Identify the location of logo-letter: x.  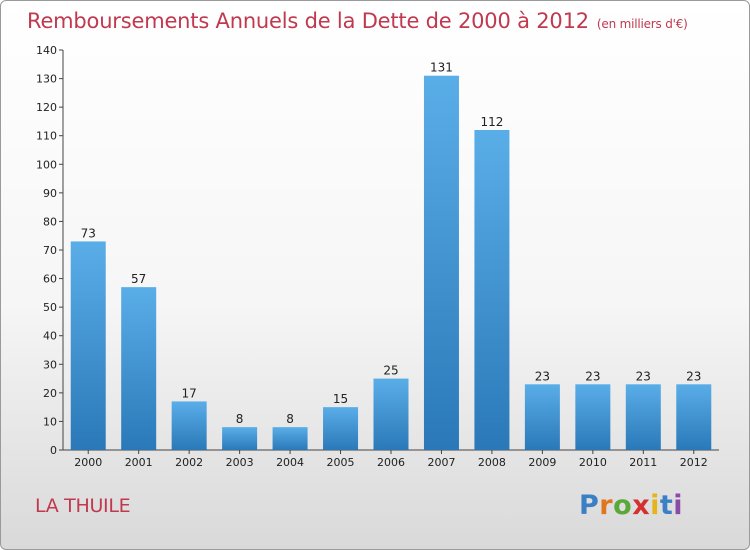
(641, 505).